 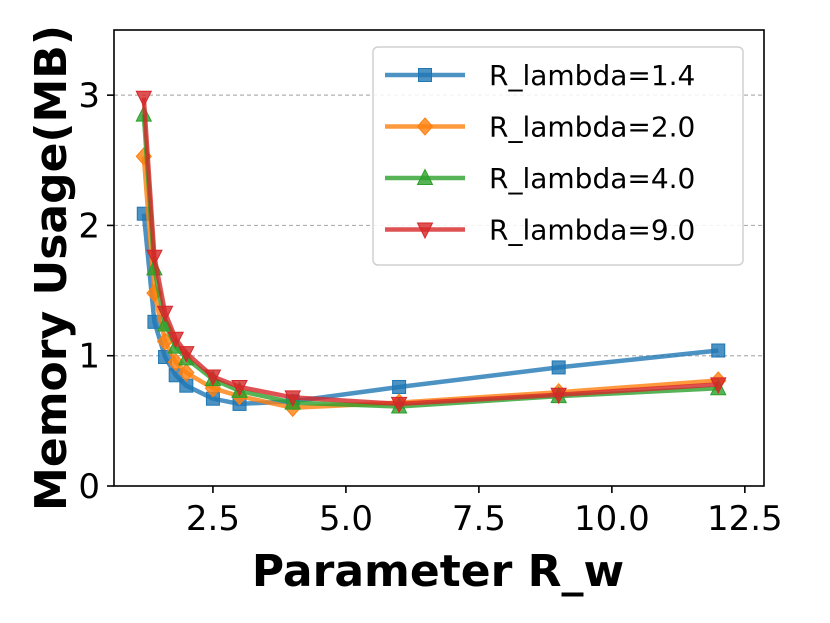 I want to click on legend-label: R_lambda=4.0, so click(x=592, y=178).